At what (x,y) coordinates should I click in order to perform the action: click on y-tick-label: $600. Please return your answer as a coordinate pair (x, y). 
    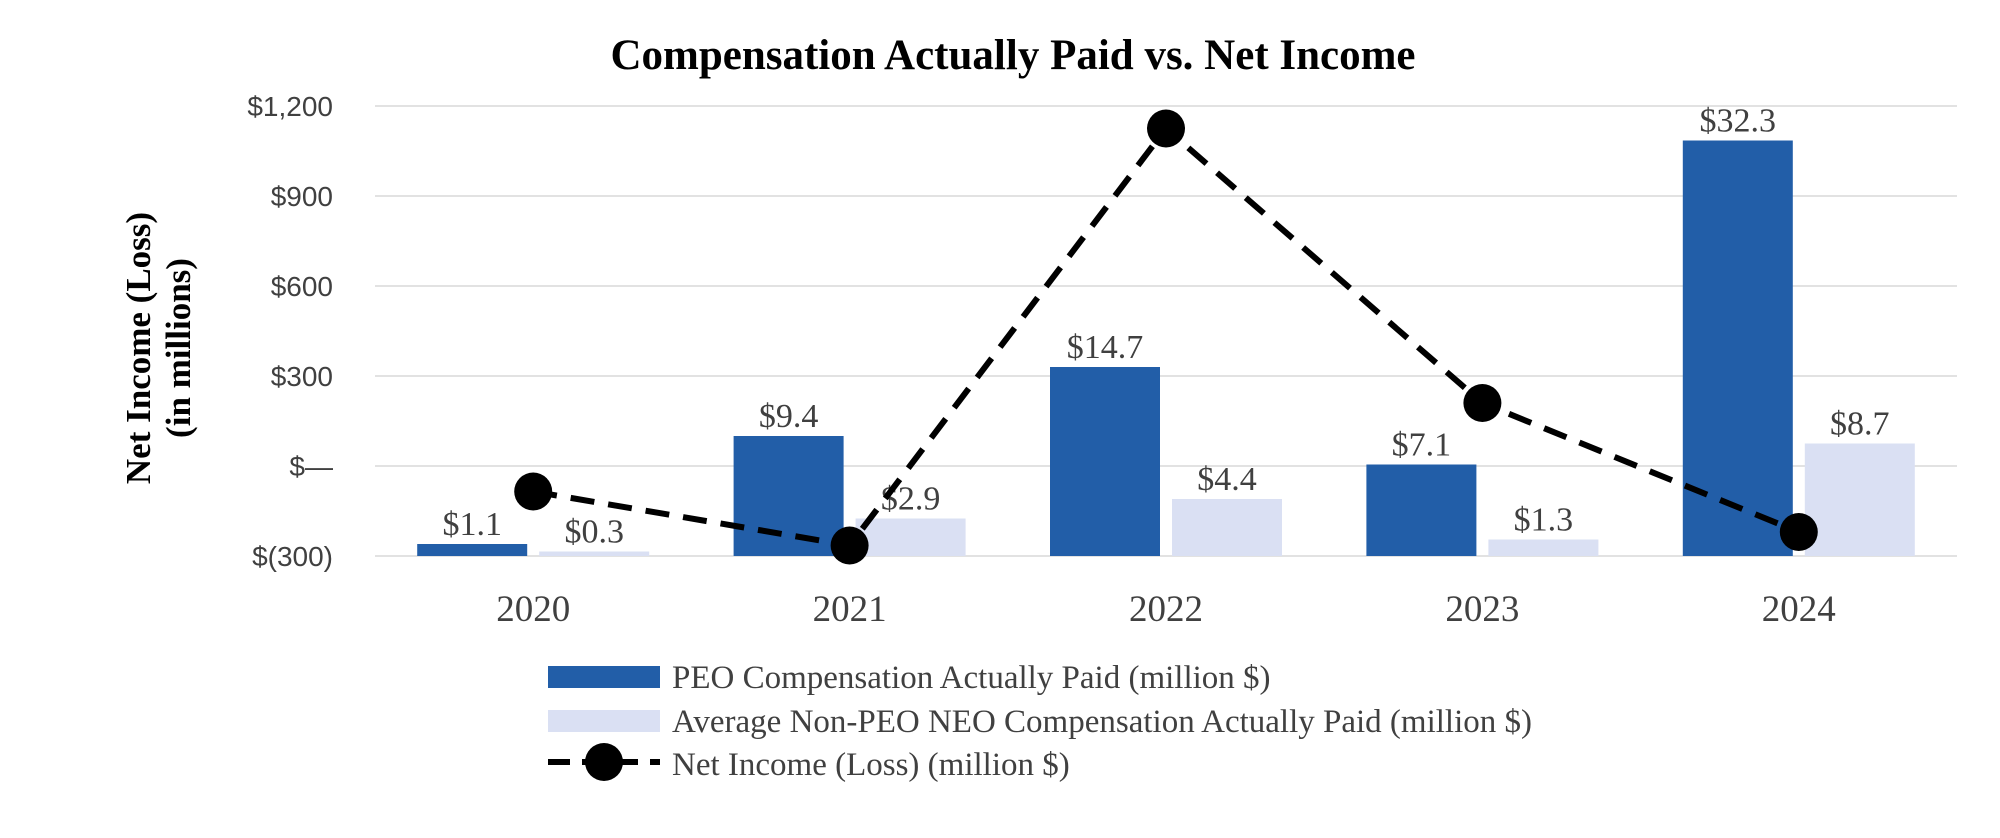
    Looking at the image, I should click on (302, 286).